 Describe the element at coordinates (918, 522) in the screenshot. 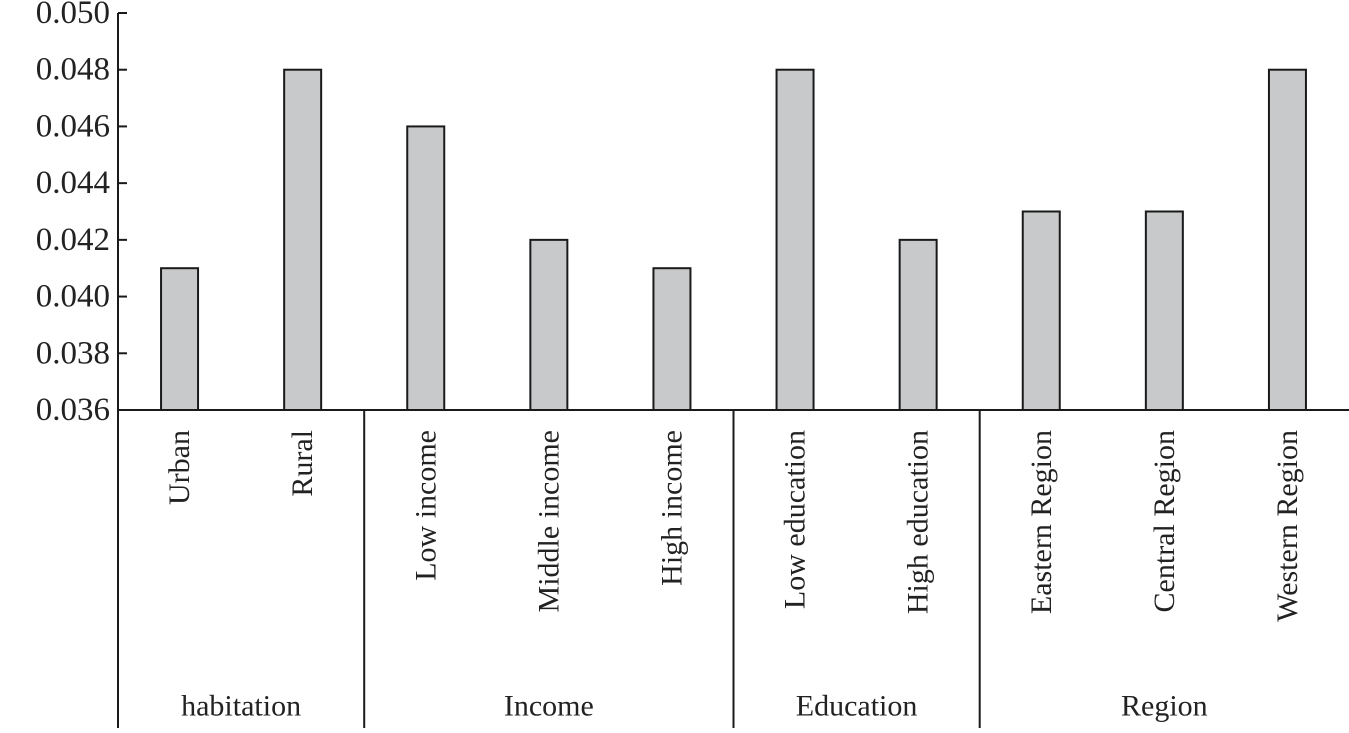

I see `category-label: High education` at that location.